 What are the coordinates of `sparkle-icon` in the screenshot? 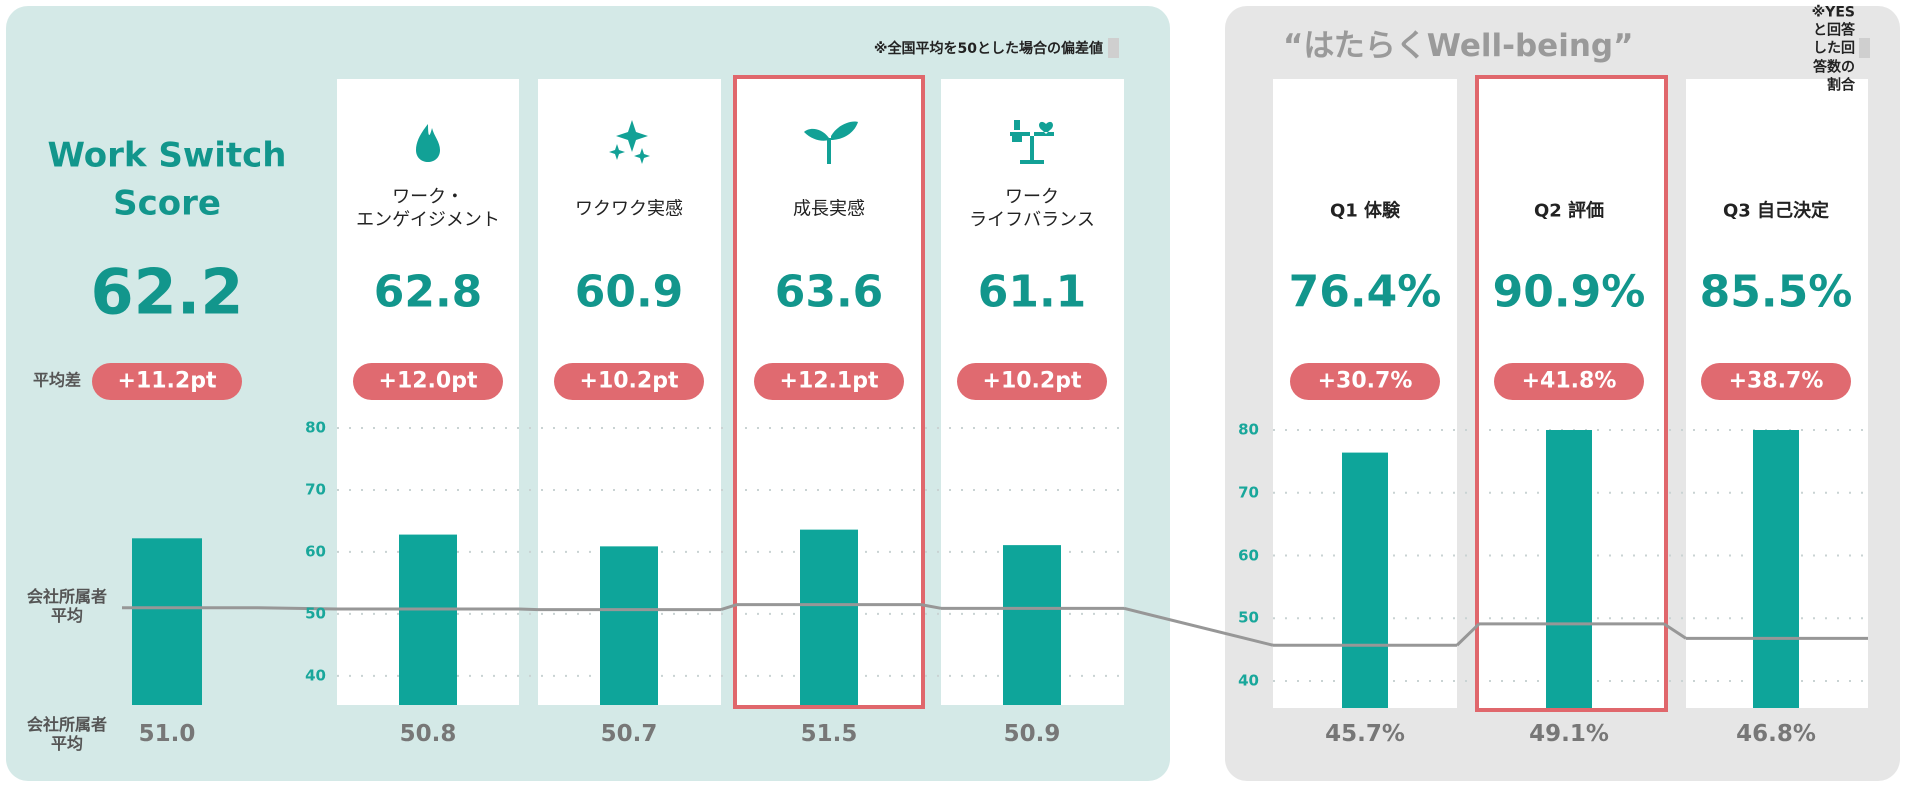 It's located at (629, 142).